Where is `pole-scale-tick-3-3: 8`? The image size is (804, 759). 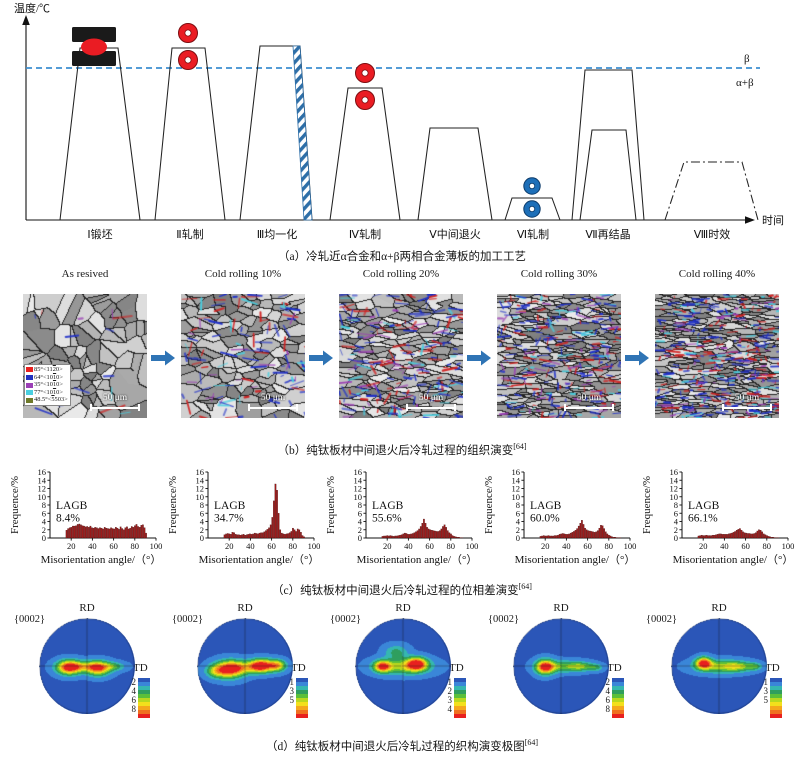 pole-scale-tick-3-3: 8 is located at coordinates (608, 709).